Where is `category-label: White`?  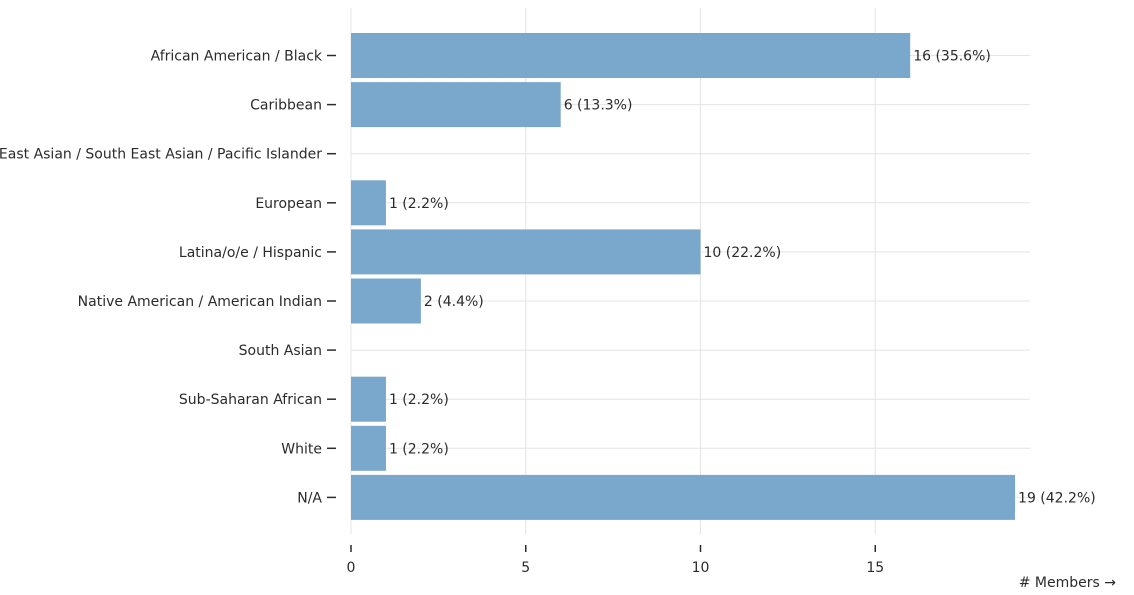
category-label: White is located at coordinates (301, 449).